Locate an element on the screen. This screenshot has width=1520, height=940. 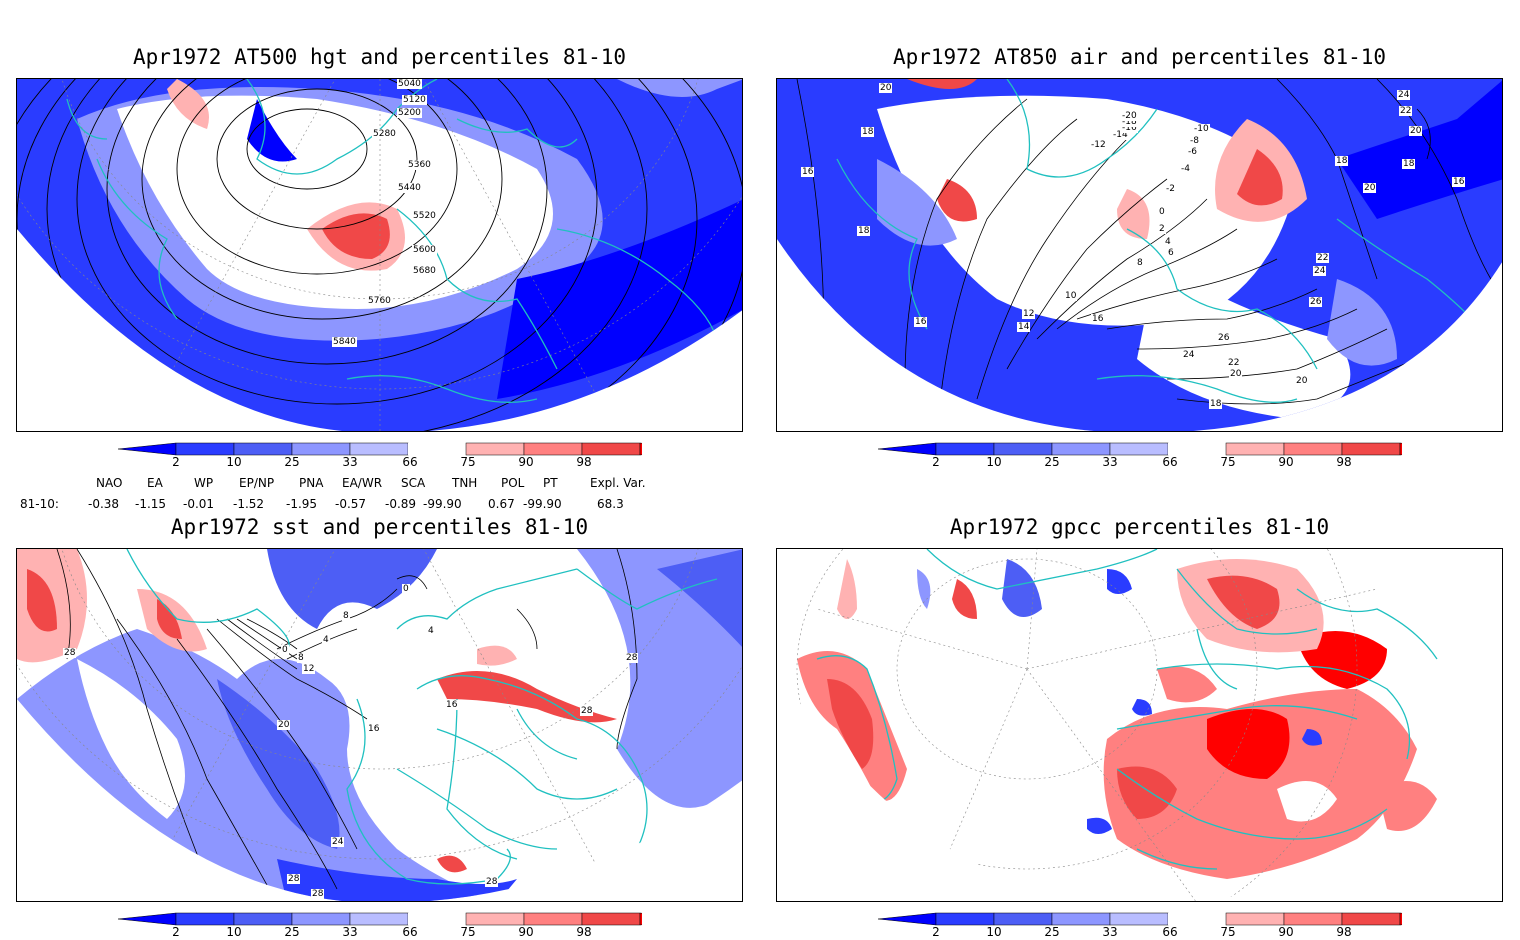
contour-label: 5680 is located at coordinates (424, 271).